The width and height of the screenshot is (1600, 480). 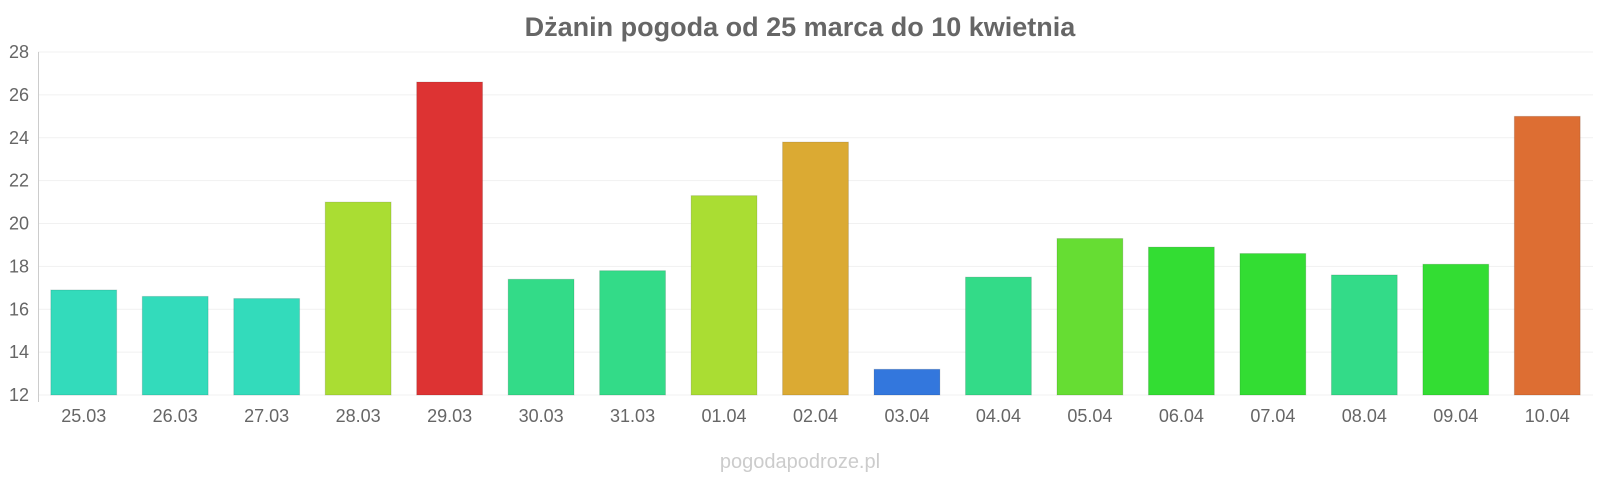 I want to click on y-tick-label: 14, so click(x=19, y=352).